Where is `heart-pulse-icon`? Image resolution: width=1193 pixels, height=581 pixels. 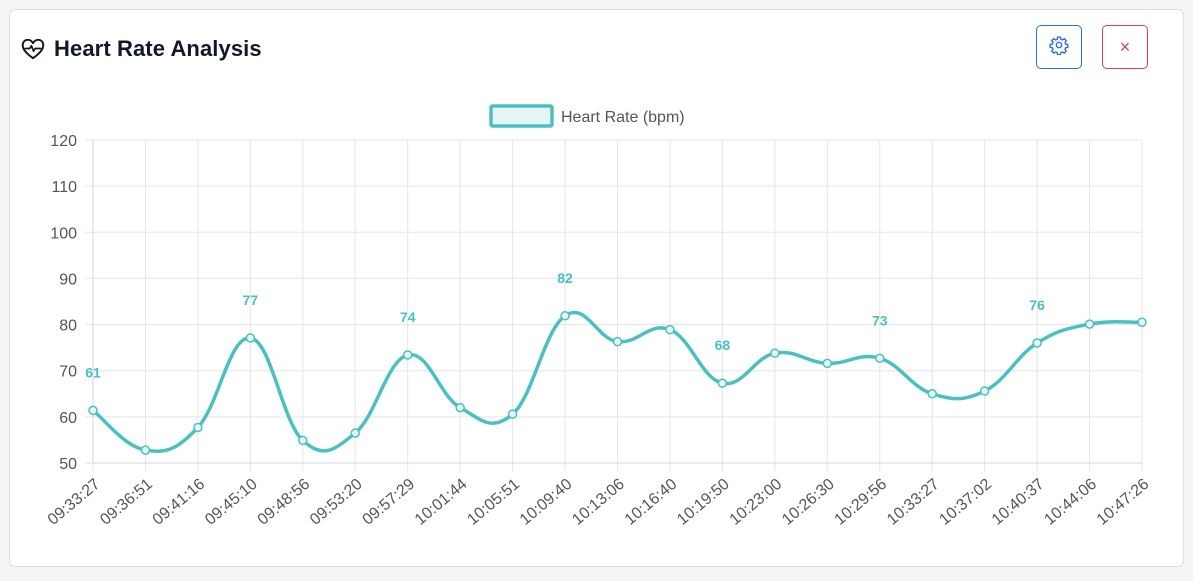 heart-pulse-icon is located at coordinates (33, 49).